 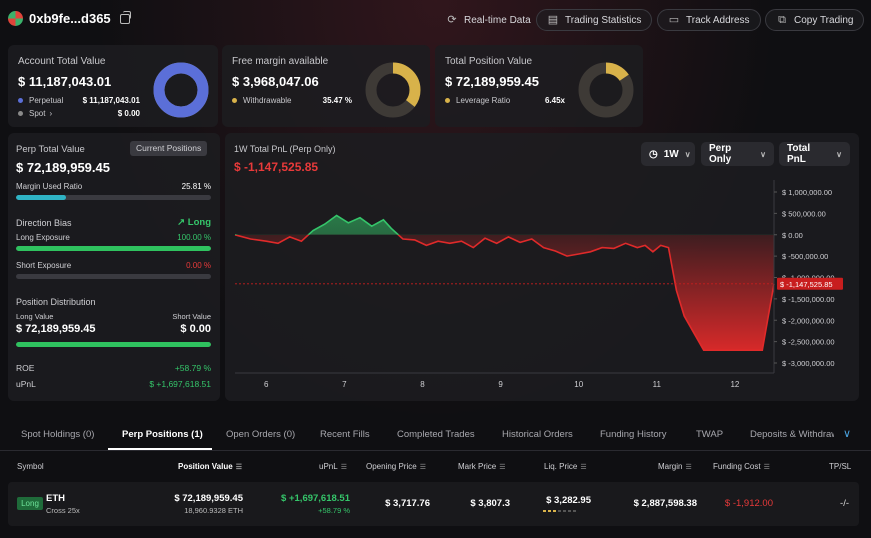 What do you see at coordinates (537, 434) in the screenshot?
I see `tab-historical-orders: Historical Orders` at bounding box center [537, 434].